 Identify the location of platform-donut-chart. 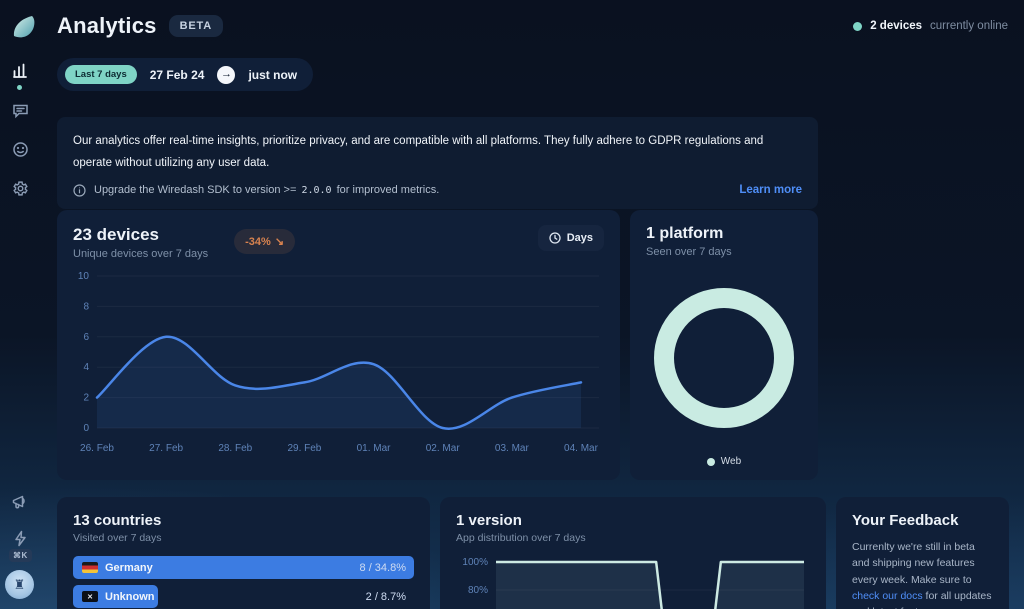
(724, 358).